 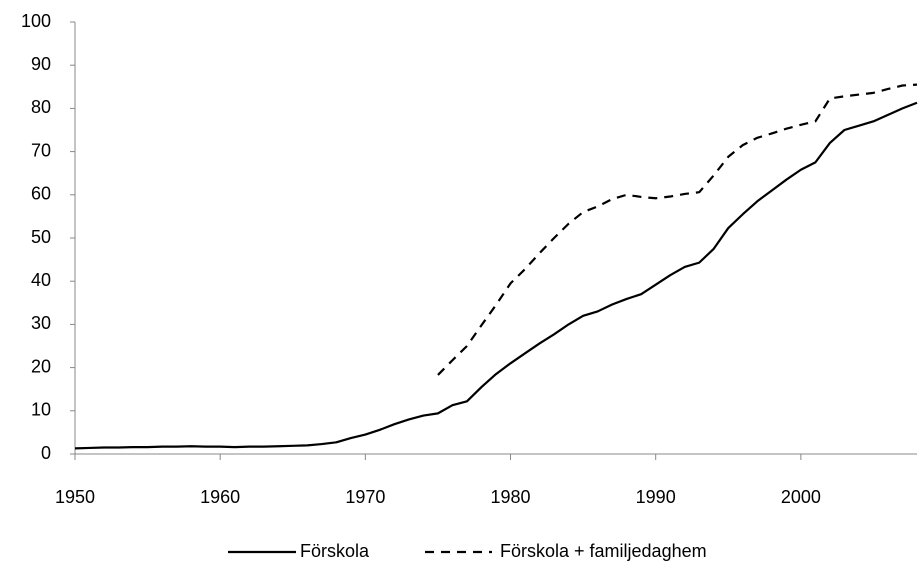 What do you see at coordinates (41, 107) in the screenshot?
I see `y-tick-label: 80` at bounding box center [41, 107].